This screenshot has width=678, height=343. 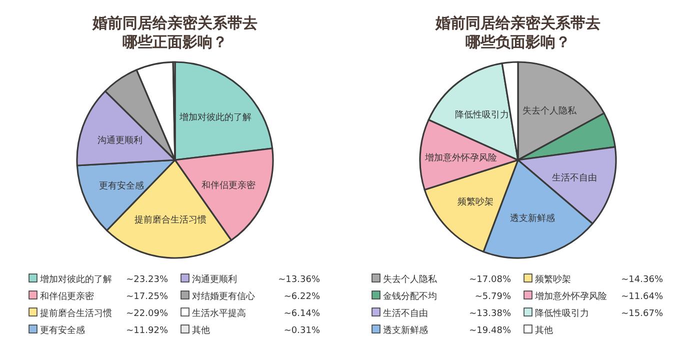 What do you see at coordinates (475, 202) in the screenshot?
I see `slice-label: 频繁吵架` at bounding box center [475, 202].